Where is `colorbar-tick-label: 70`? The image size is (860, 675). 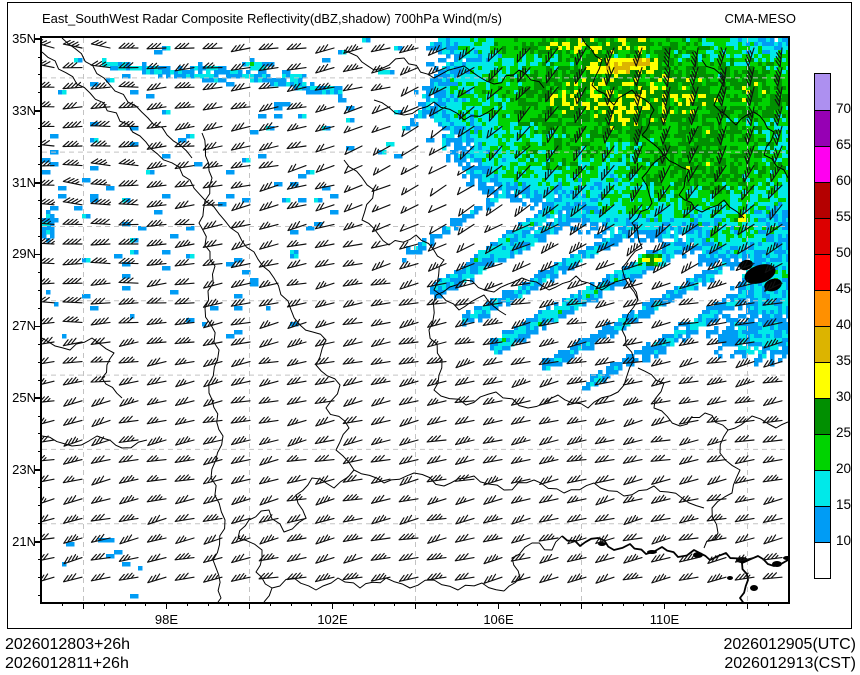
colorbar-tick-label: 70 is located at coordinates (844, 108).